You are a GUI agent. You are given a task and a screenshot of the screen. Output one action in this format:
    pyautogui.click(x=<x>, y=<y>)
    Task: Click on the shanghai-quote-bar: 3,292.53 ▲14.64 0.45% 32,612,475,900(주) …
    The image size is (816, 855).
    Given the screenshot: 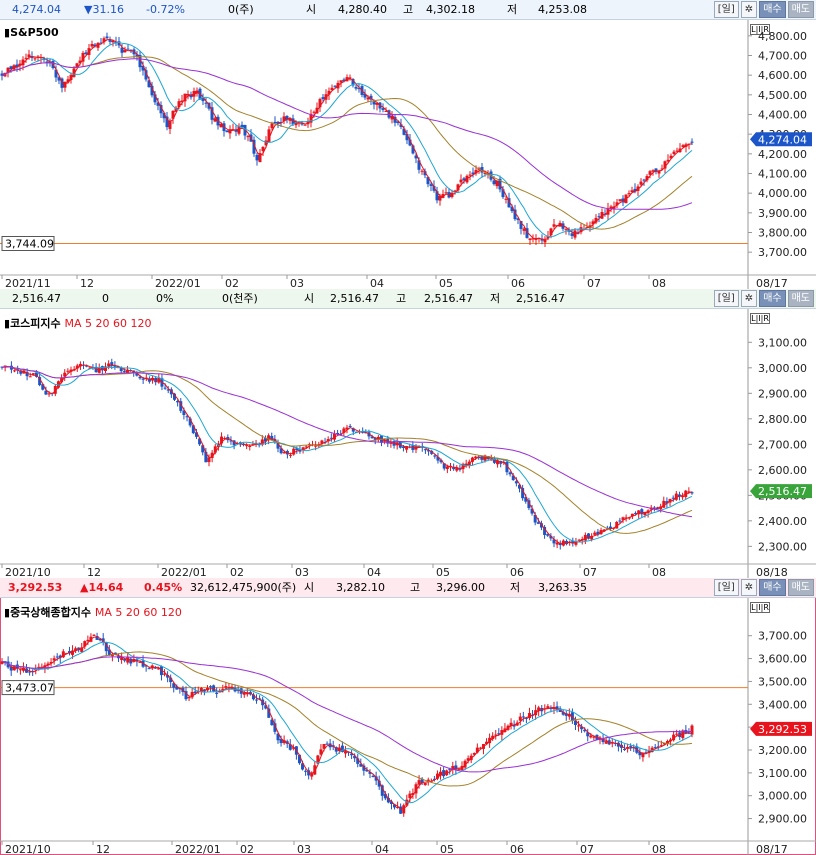 What is the action you would take?
    pyautogui.click(x=408, y=588)
    